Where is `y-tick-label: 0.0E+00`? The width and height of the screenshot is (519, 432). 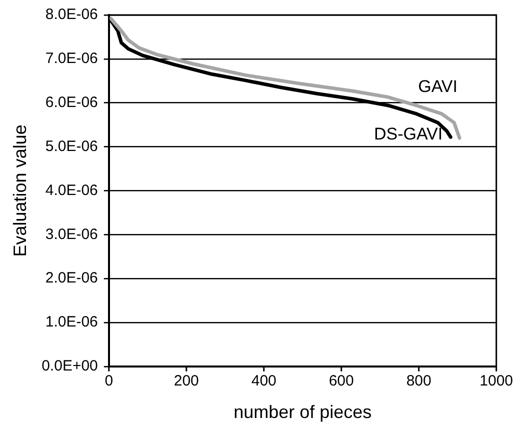
y-tick-label: 0.0E+00 is located at coordinates (70, 366).